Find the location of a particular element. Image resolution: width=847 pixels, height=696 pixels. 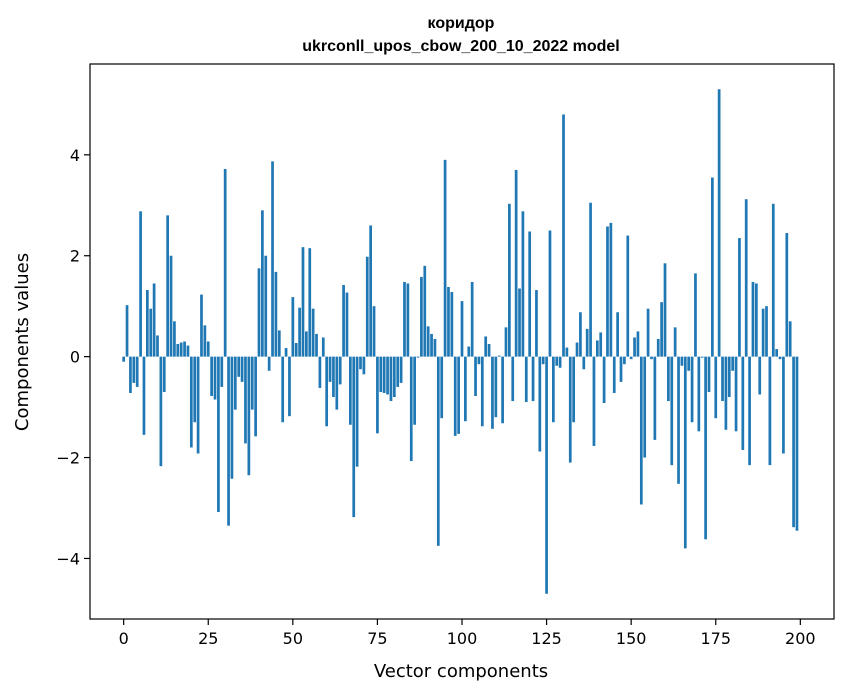

x-tick-label: 25 is located at coordinates (208, 638).